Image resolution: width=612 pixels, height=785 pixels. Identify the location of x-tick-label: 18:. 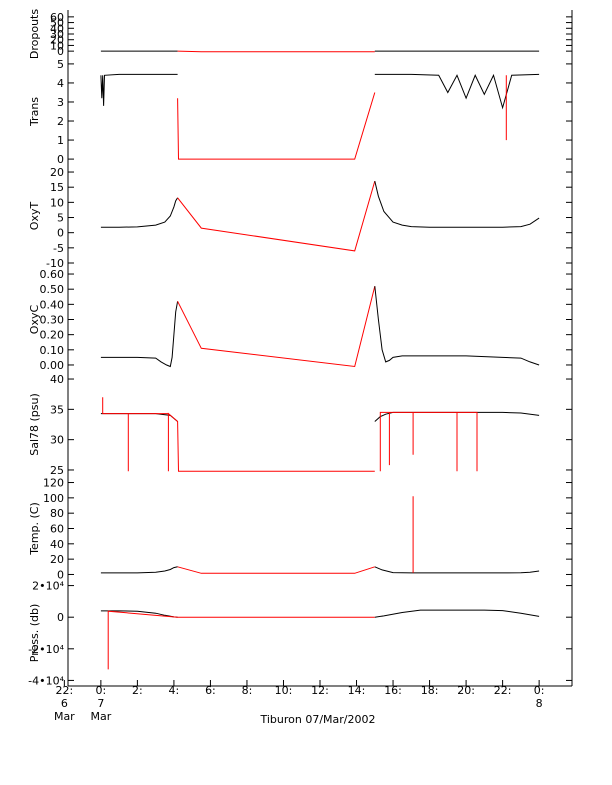
(430, 690).